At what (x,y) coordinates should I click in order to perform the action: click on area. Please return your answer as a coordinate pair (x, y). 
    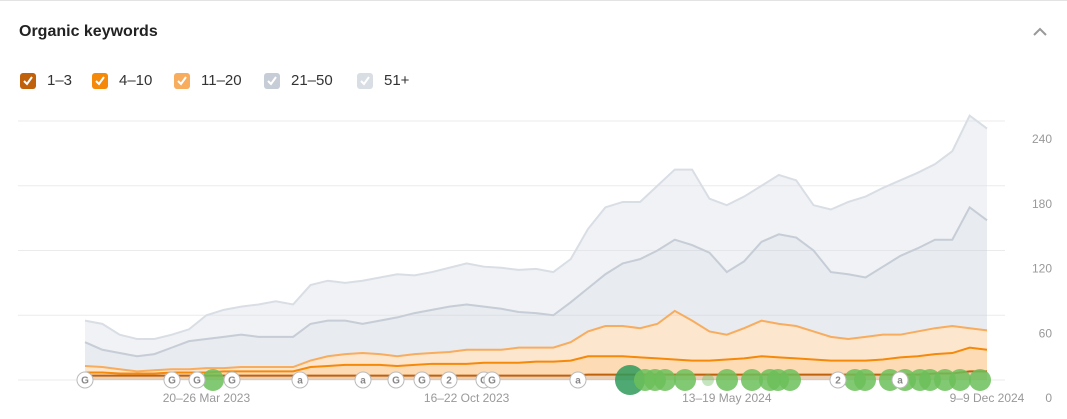
    Looking at the image, I should click on (536, 342).